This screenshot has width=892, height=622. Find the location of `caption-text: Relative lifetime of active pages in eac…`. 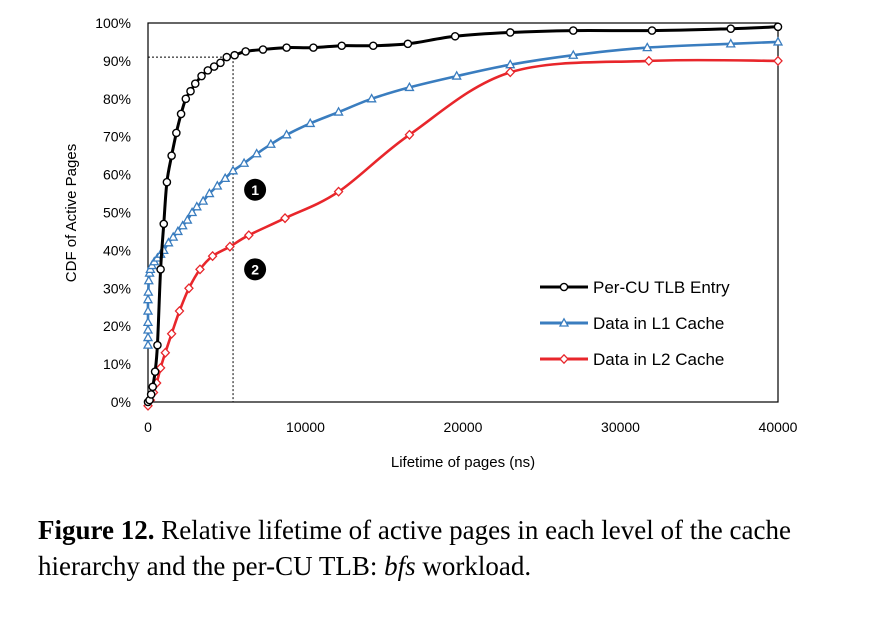

caption-text: Relative lifetime of active pages in eac… is located at coordinates (414, 548).